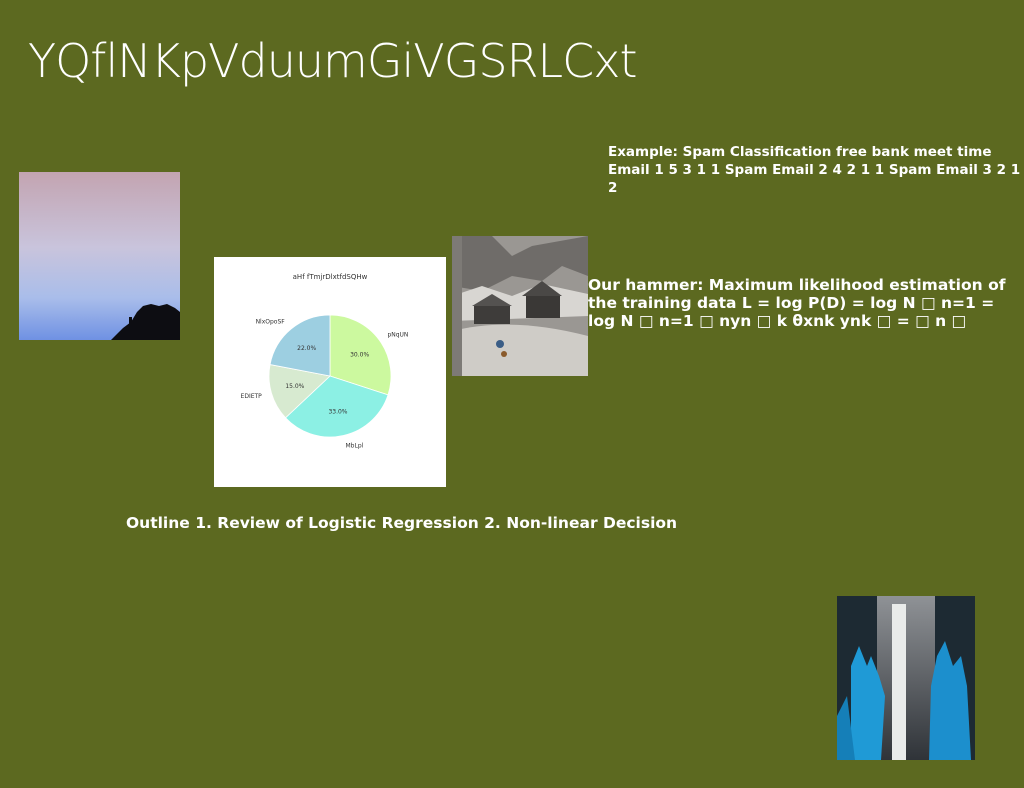 This screenshot has height=788, width=1024. Describe the element at coordinates (306, 348) in the screenshot. I see `pie-pct-label-3: 22.0%` at that location.